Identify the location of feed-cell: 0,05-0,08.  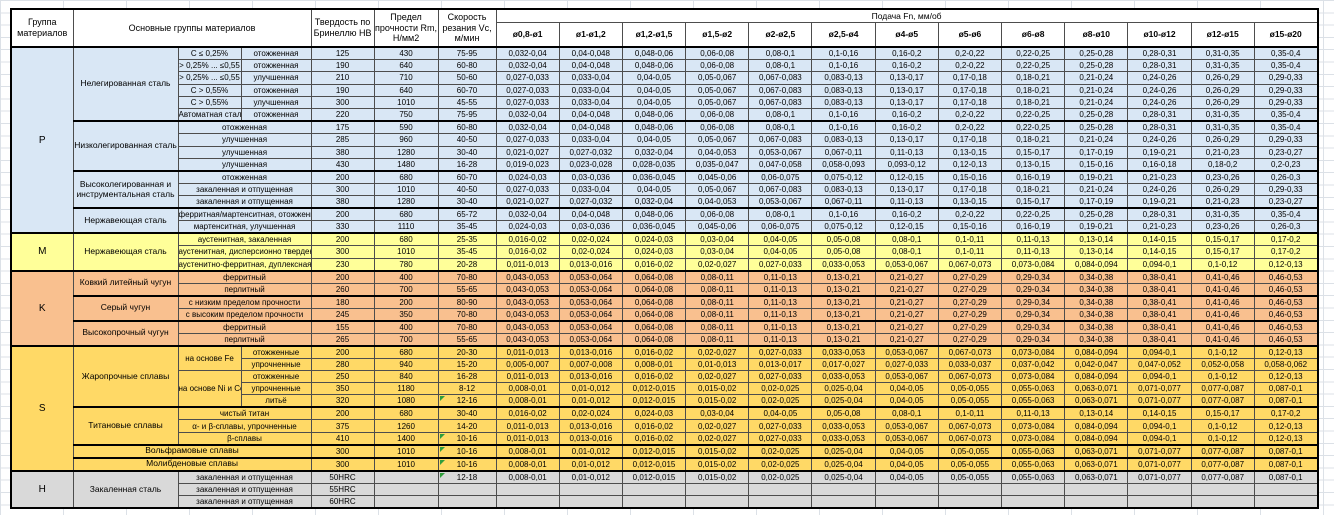
(843, 413).